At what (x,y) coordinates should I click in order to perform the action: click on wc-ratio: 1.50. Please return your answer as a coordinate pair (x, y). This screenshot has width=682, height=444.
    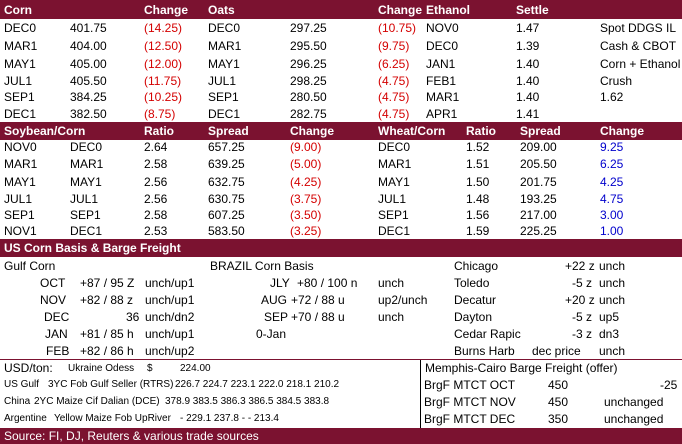
    Looking at the image, I should click on (478, 182).